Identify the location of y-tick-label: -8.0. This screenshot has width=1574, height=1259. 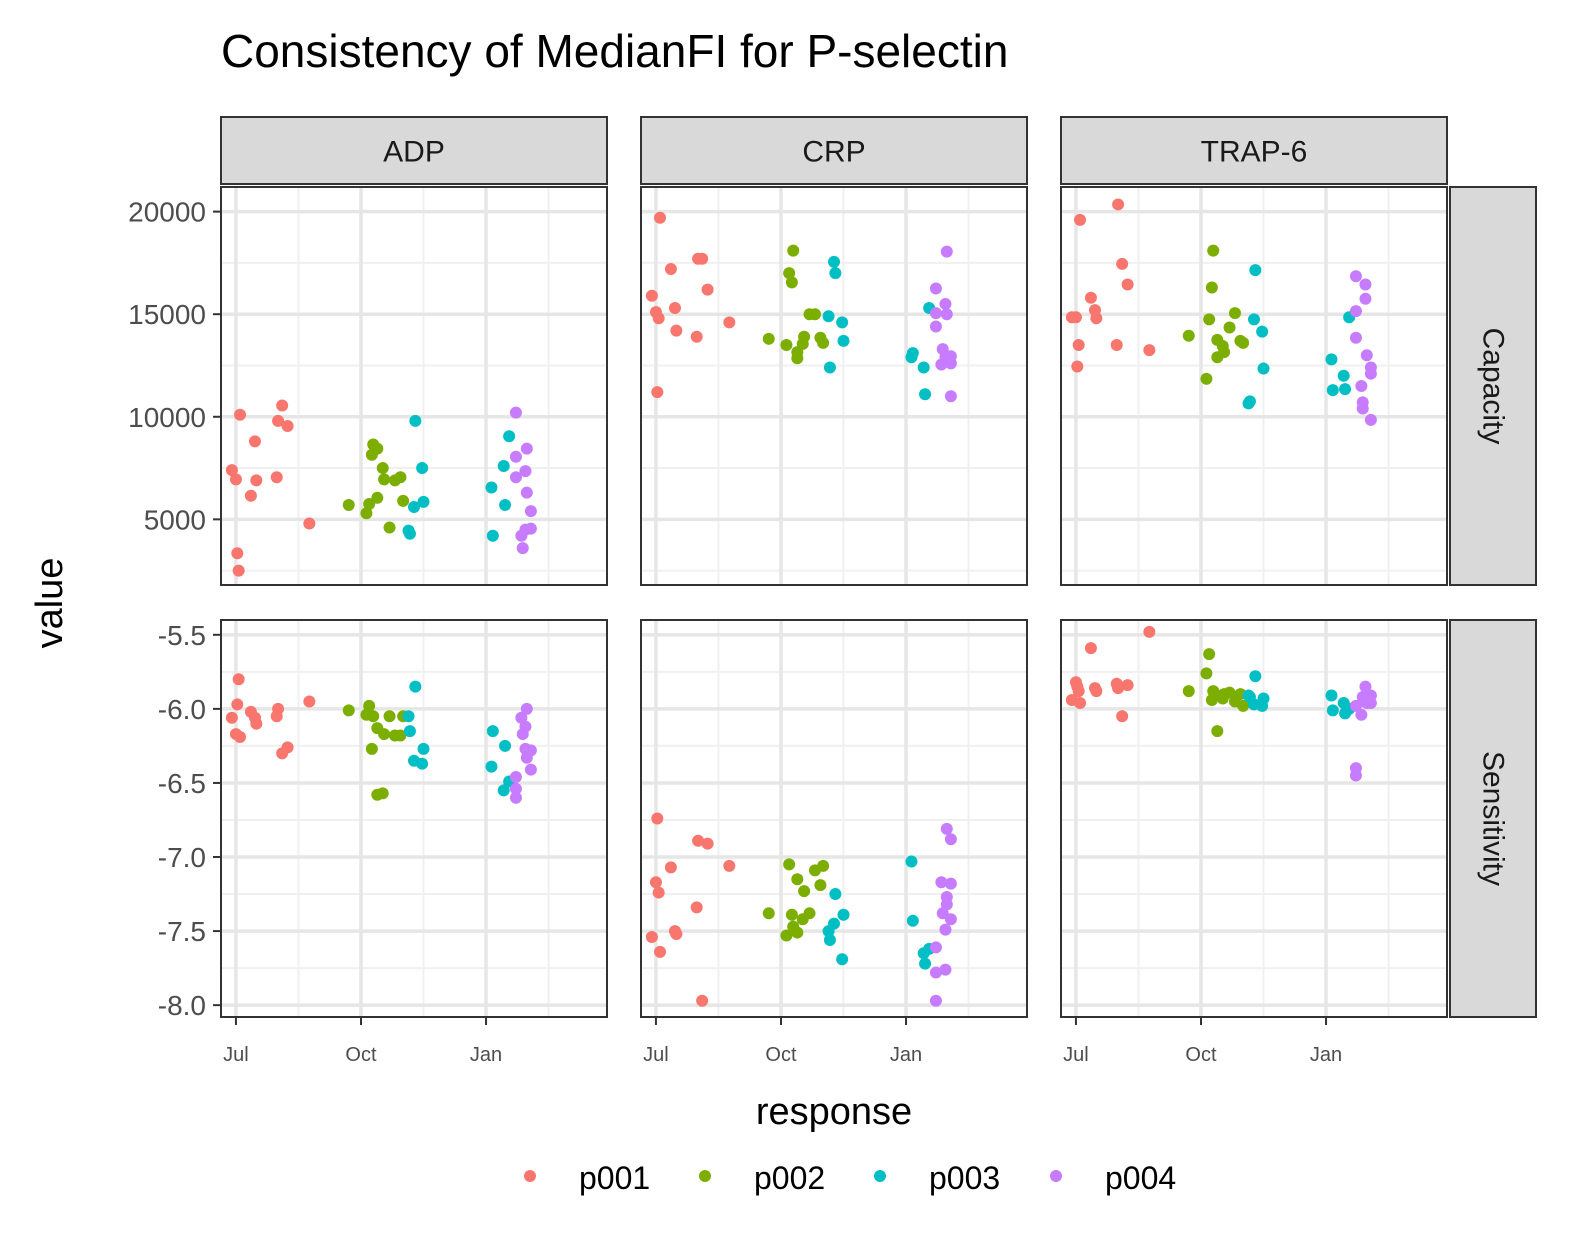
(182, 1005).